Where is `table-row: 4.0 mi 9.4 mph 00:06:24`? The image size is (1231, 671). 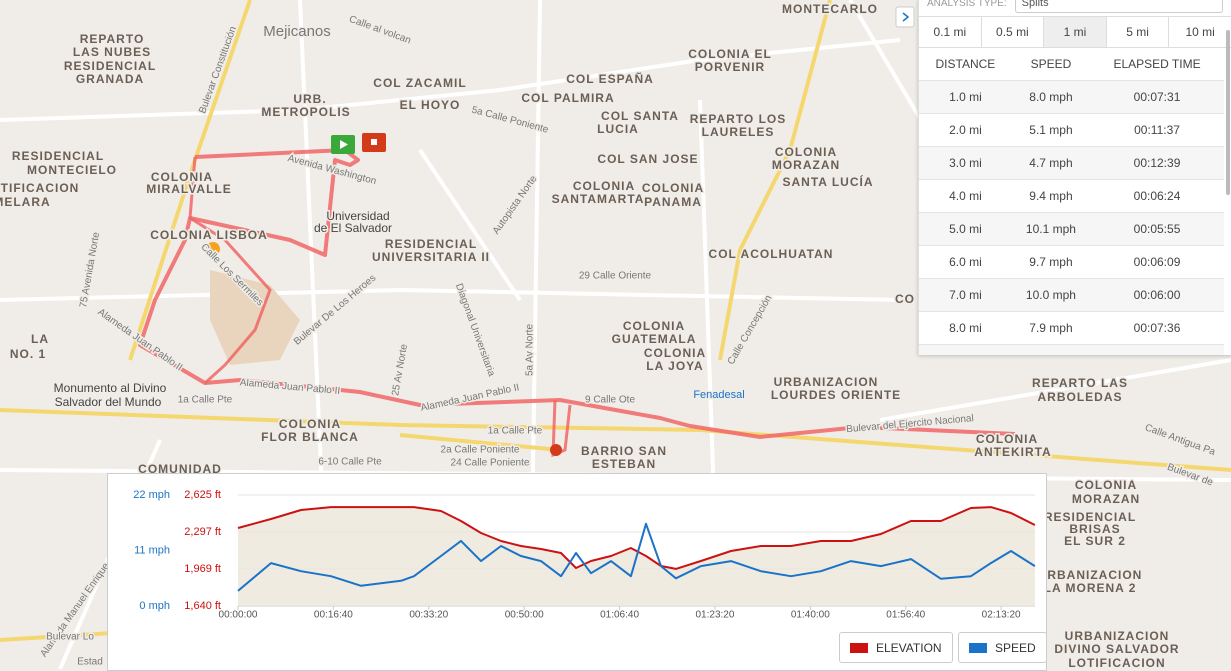 table-row: 4.0 mi 9.4 mph 00:06:24 is located at coordinates (1071, 196).